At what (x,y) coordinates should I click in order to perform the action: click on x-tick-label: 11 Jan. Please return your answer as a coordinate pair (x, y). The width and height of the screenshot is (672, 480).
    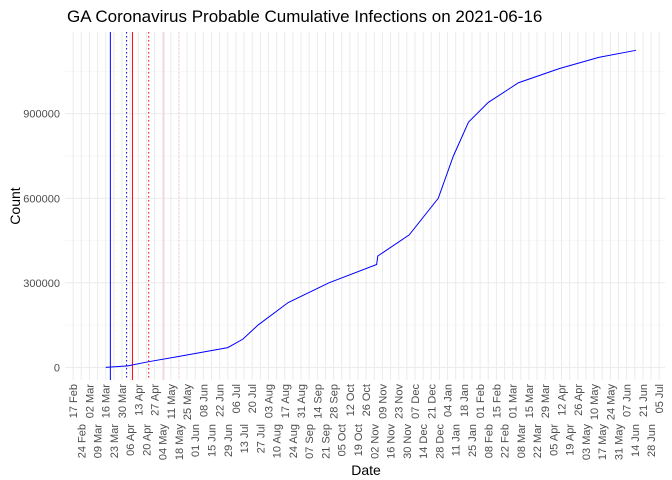
    Looking at the image, I should click on (457, 440).